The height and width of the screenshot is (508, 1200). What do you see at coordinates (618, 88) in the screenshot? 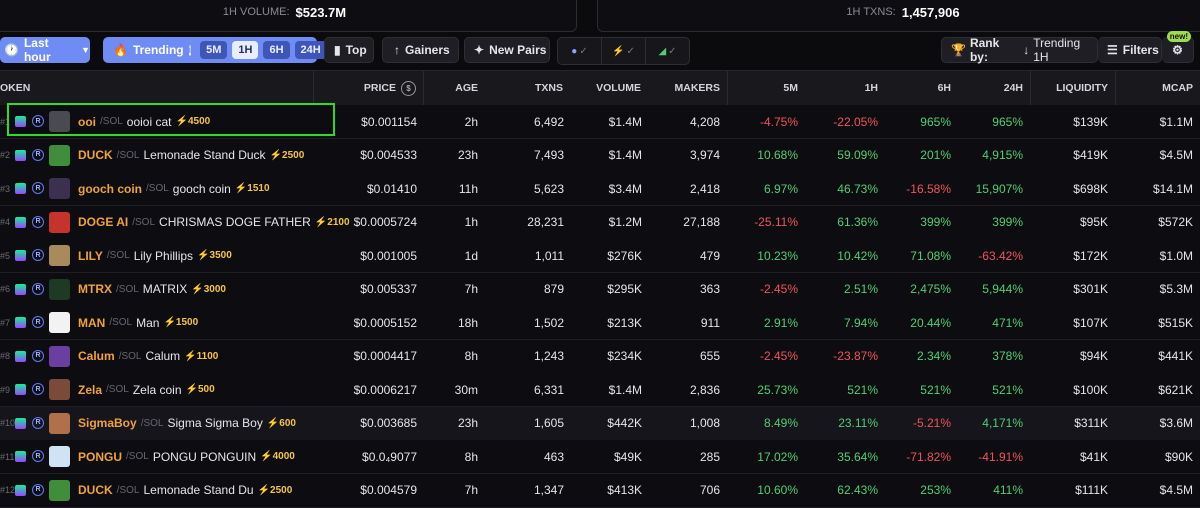
I see `col-volume: VOLUME` at bounding box center [618, 88].